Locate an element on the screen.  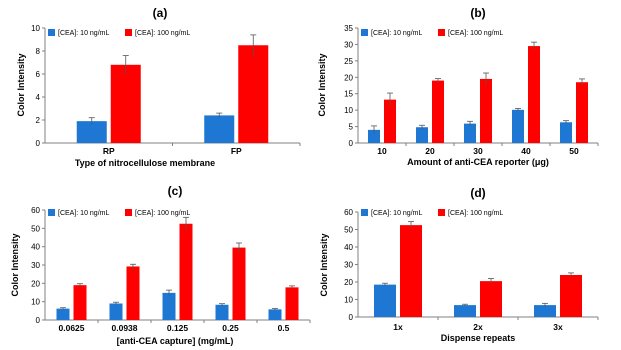
x-tick-label: 2x is located at coordinates (478, 327).